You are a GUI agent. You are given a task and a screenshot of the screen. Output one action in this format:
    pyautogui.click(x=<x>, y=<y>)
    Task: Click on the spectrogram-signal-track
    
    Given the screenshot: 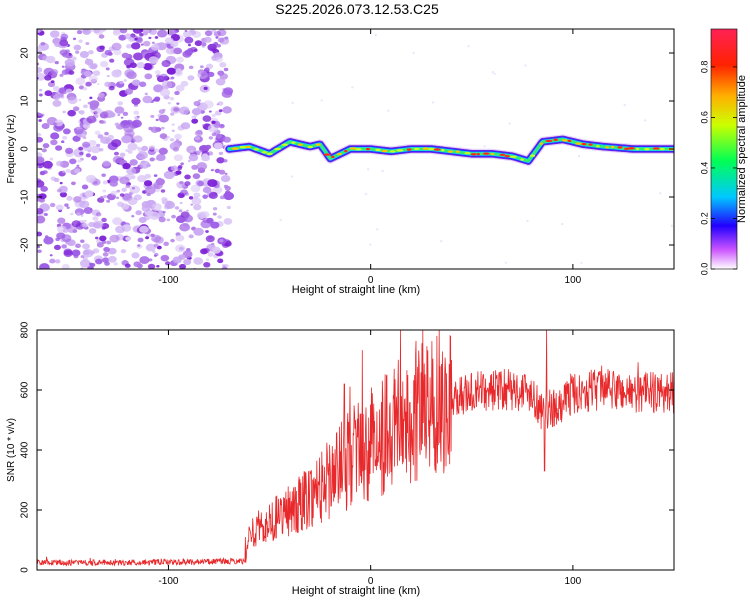 What is the action you would take?
    pyautogui.click(x=449, y=150)
    